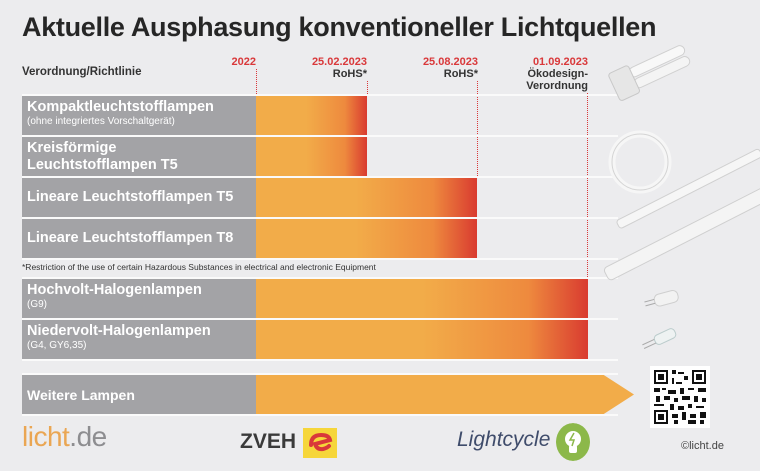 This screenshot has height=471, width=760. What do you see at coordinates (659, 338) in the screenshot?
I see `halogen-g4-icon` at bounding box center [659, 338].